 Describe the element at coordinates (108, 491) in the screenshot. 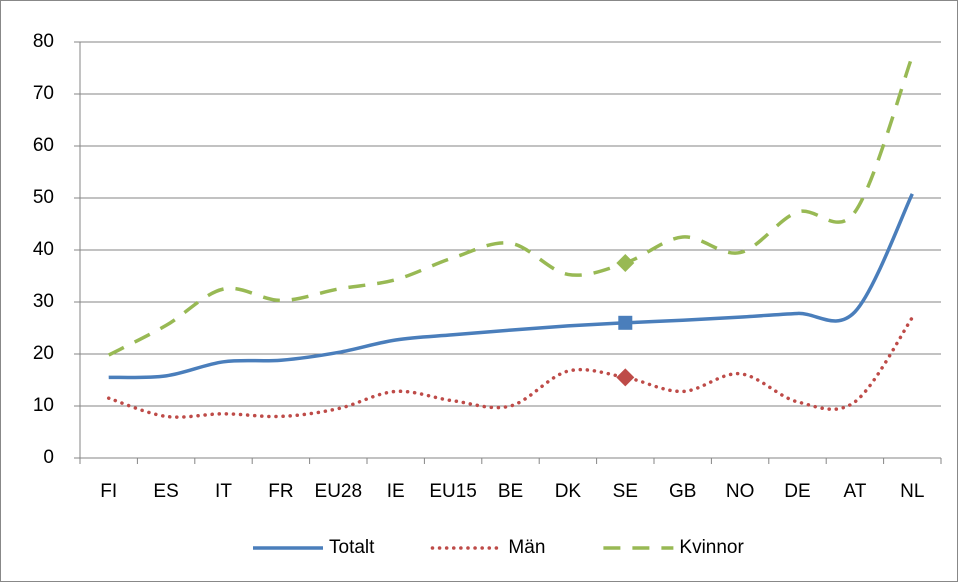

I see `x-tick-label: FI` at that location.